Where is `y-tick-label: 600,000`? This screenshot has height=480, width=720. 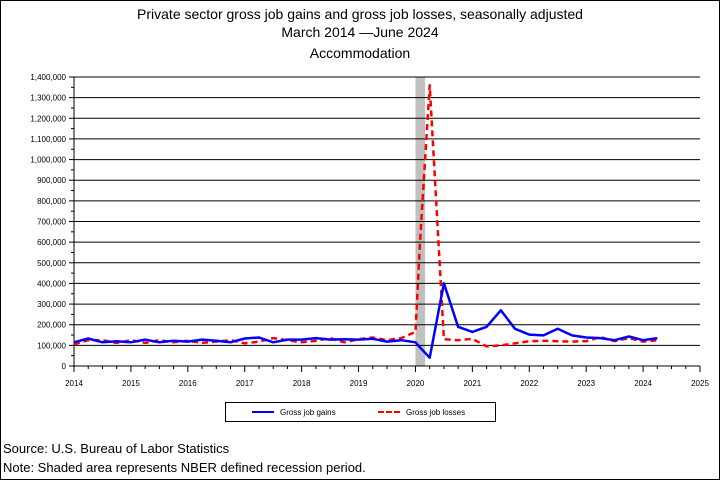
y-tick-label: 600,000 is located at coordinates (51, 242).